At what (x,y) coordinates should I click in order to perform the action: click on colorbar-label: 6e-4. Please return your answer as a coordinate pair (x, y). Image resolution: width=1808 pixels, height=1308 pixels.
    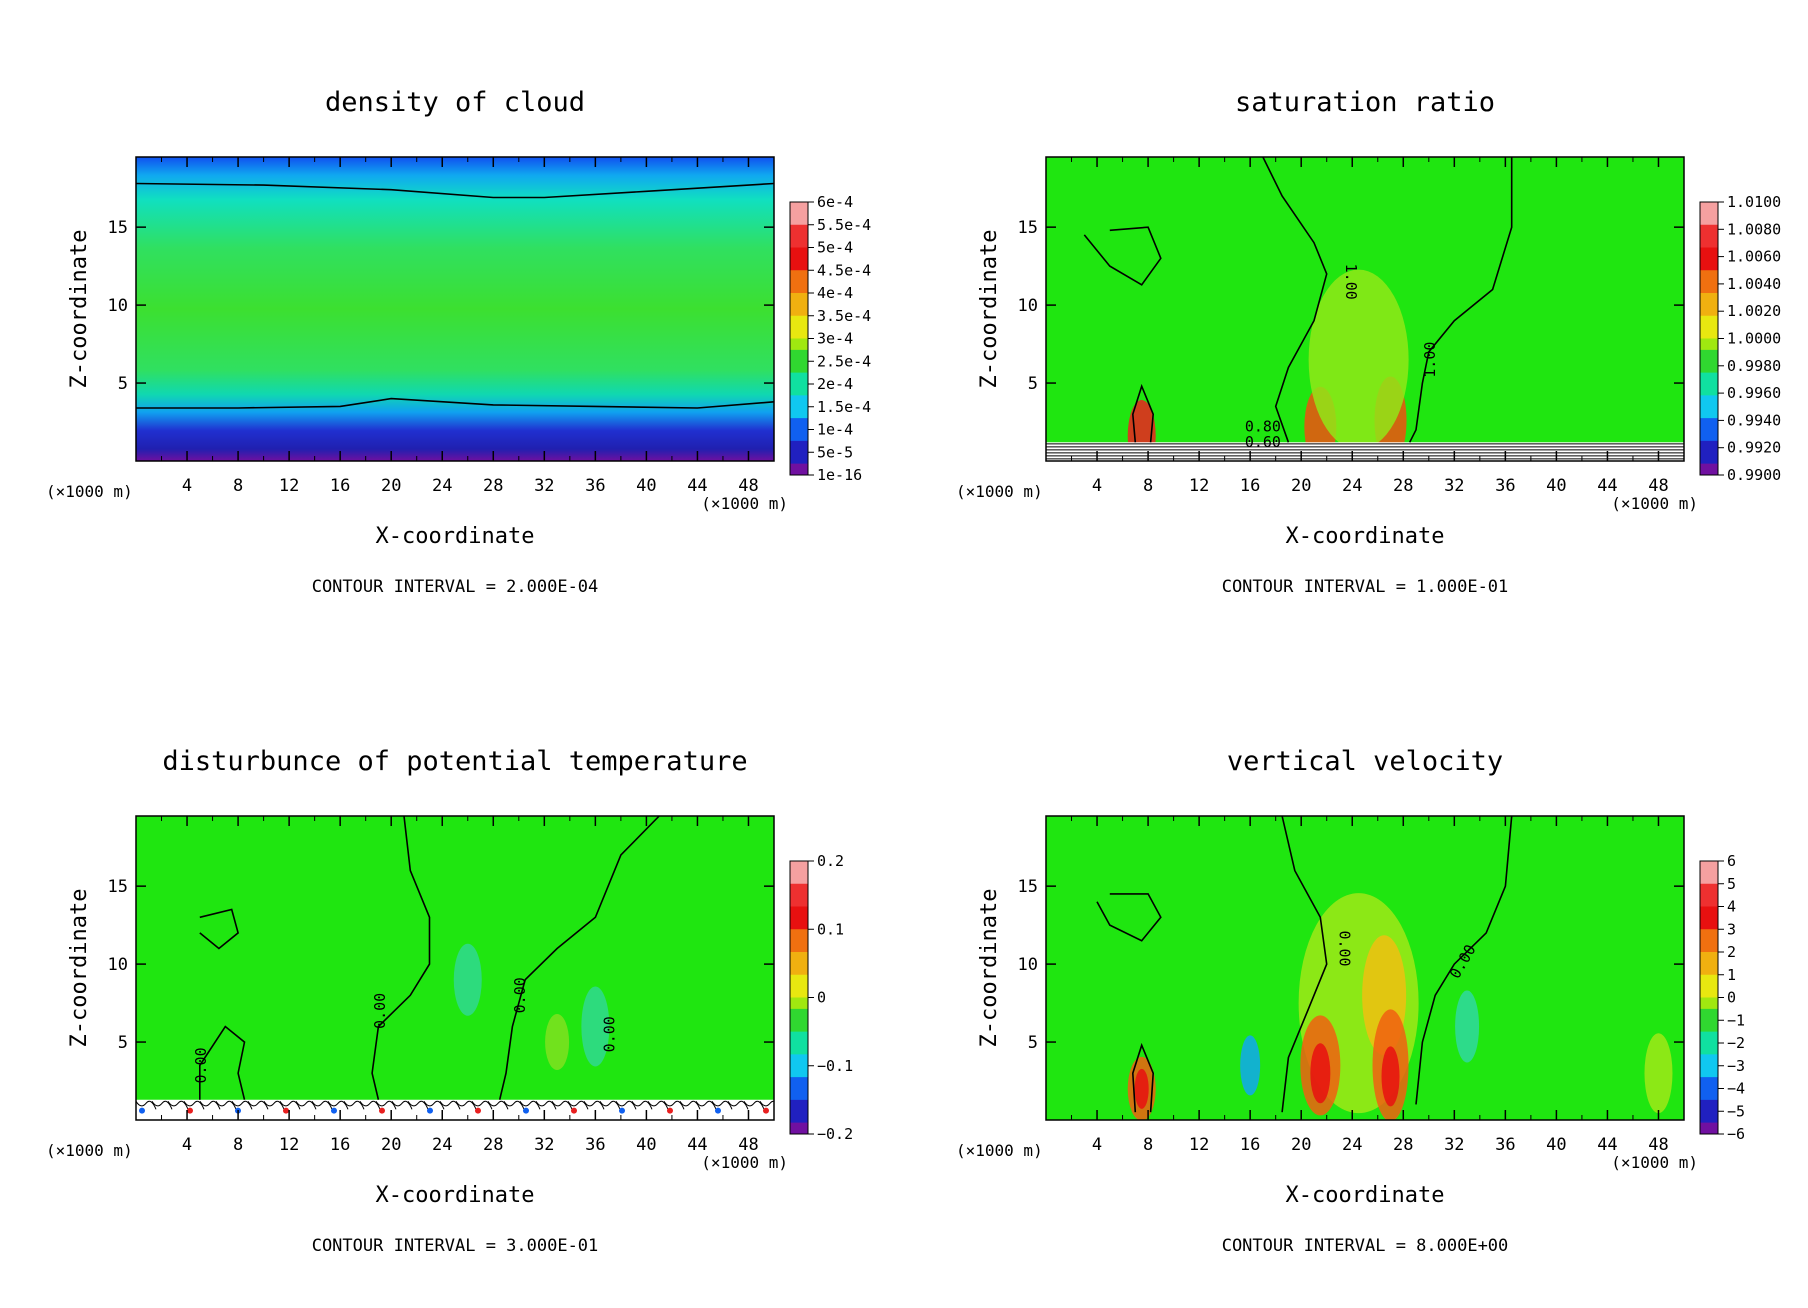
    Looking at the image, I should click on (835, 202).